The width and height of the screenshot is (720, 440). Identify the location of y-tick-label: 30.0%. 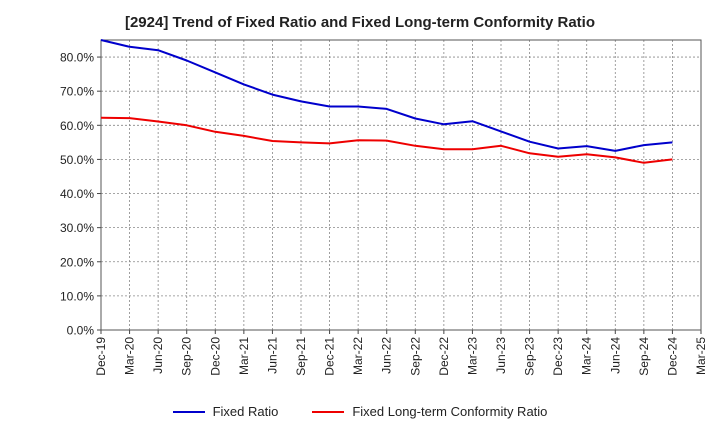
(77, 228).